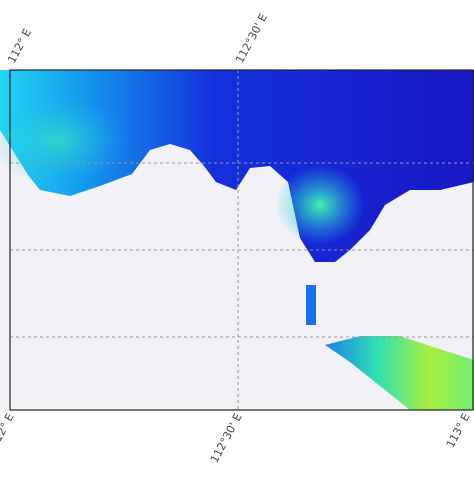 This screenshot has height=478, width=474. I want to click on sea-south, so click(399, 373).